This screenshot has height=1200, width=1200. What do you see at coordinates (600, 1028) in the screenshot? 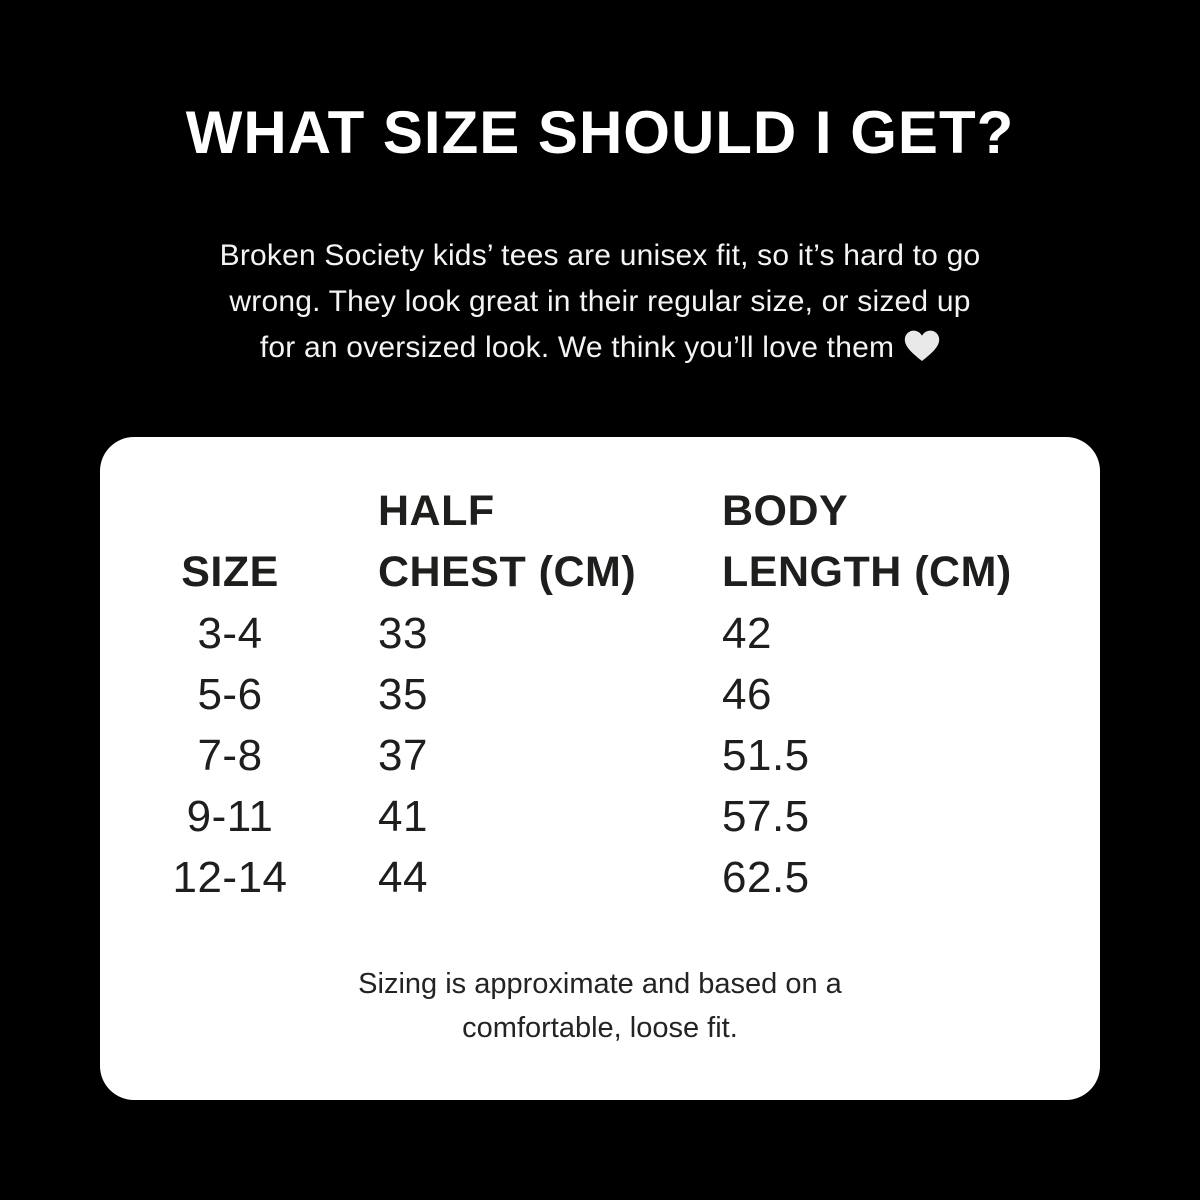
I see `footnote-line-2: comfortable, loose fit.` at bounding box center [600, 1028].